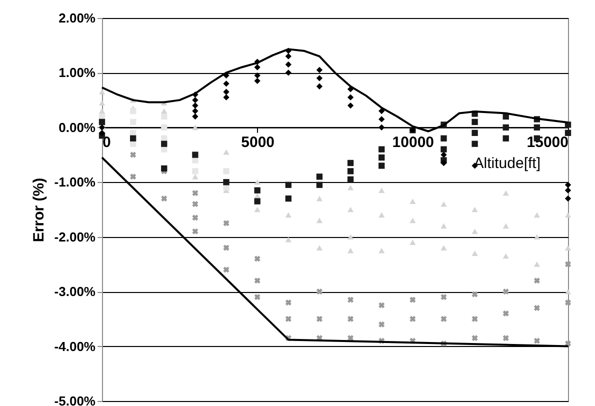 This screenshot has height=406, width=595. Describe the element at coordinates (106, 142) in the screenshot. I see `x-tick-label: 0` at that location.